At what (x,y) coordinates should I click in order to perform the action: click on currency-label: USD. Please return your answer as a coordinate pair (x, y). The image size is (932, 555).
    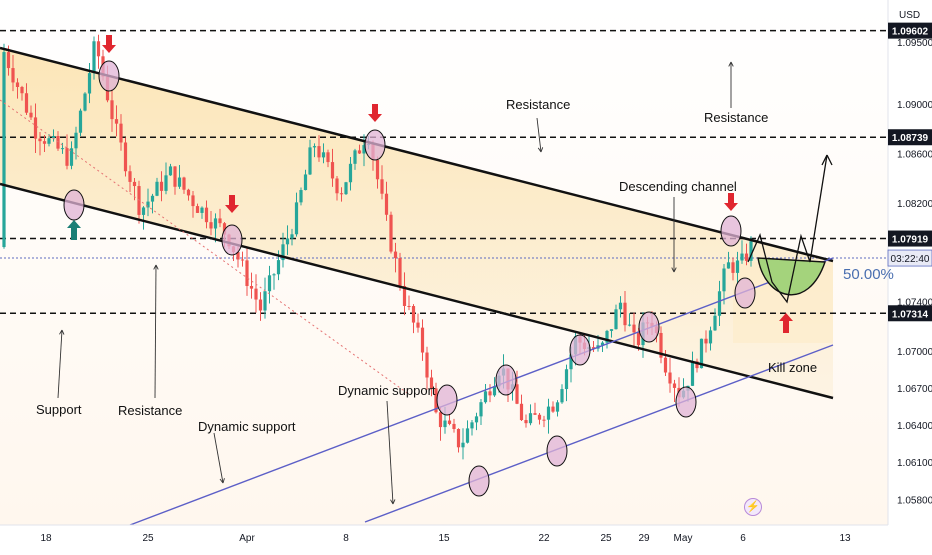
    Looking at the image, I should click on (910, 15).